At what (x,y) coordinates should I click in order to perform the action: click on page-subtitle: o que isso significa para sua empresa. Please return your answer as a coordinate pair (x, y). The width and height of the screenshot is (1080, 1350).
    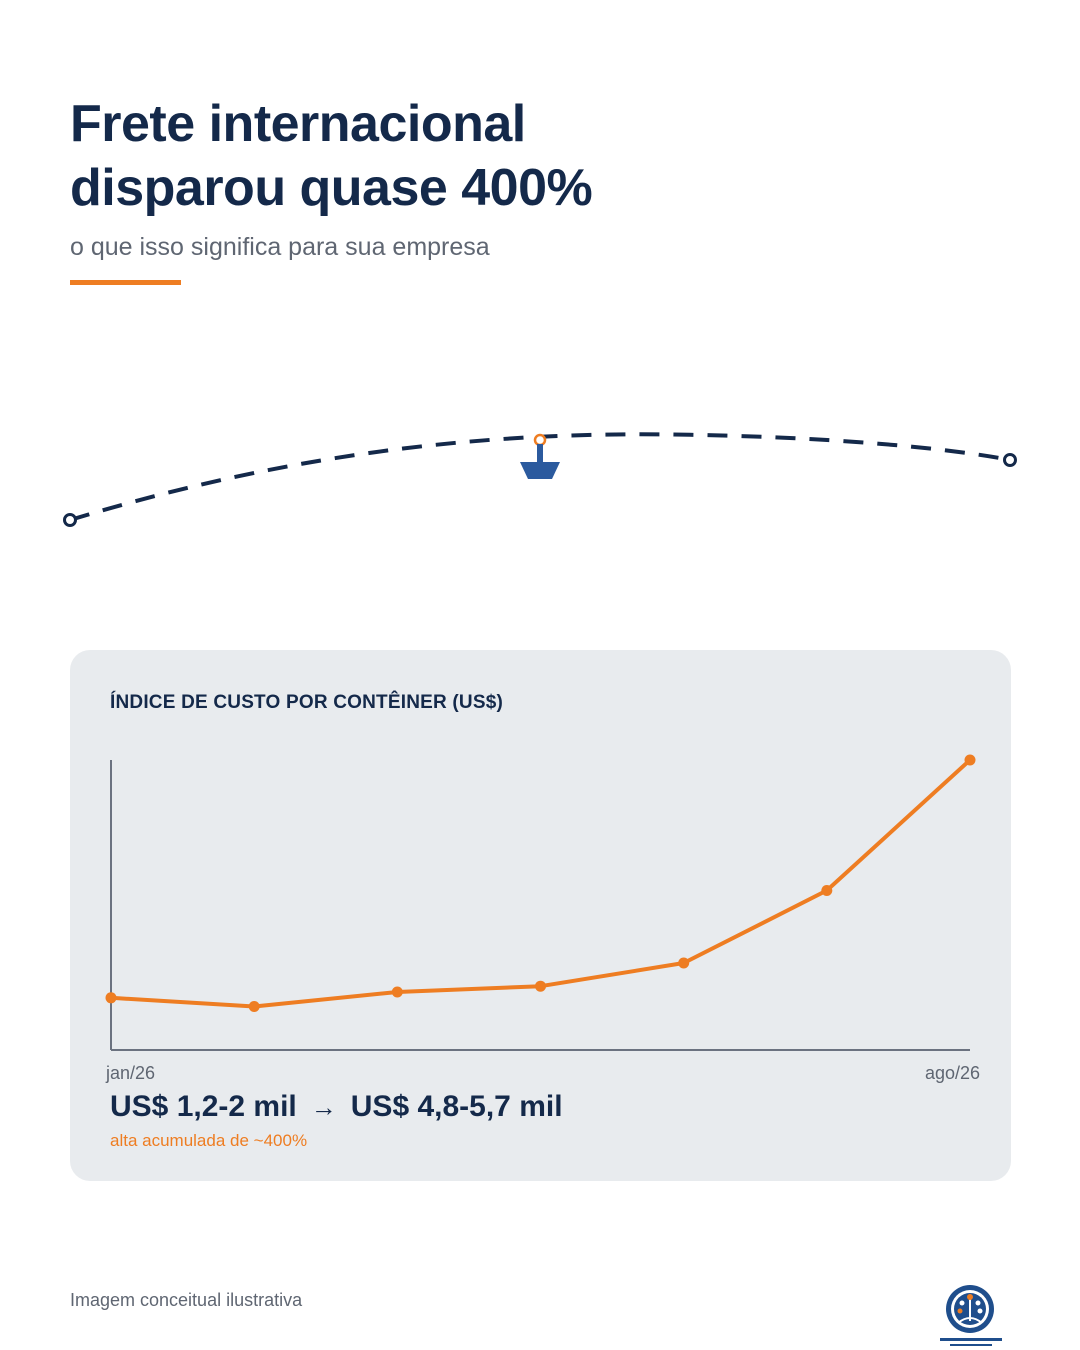
    Looking at the image, I should click on (280, 247).